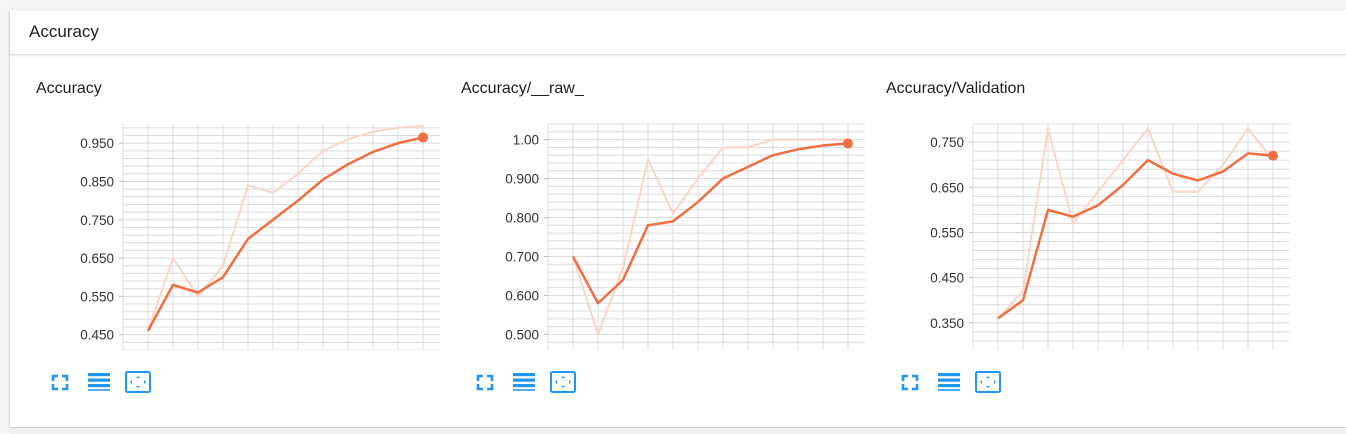 Image resolution: width=1346 pixels, height=434 pixels. What do you see at coordinates (69, 88) in the screenshot?
I see `chart-title: Accuracy` at bounding box center [69, 88].